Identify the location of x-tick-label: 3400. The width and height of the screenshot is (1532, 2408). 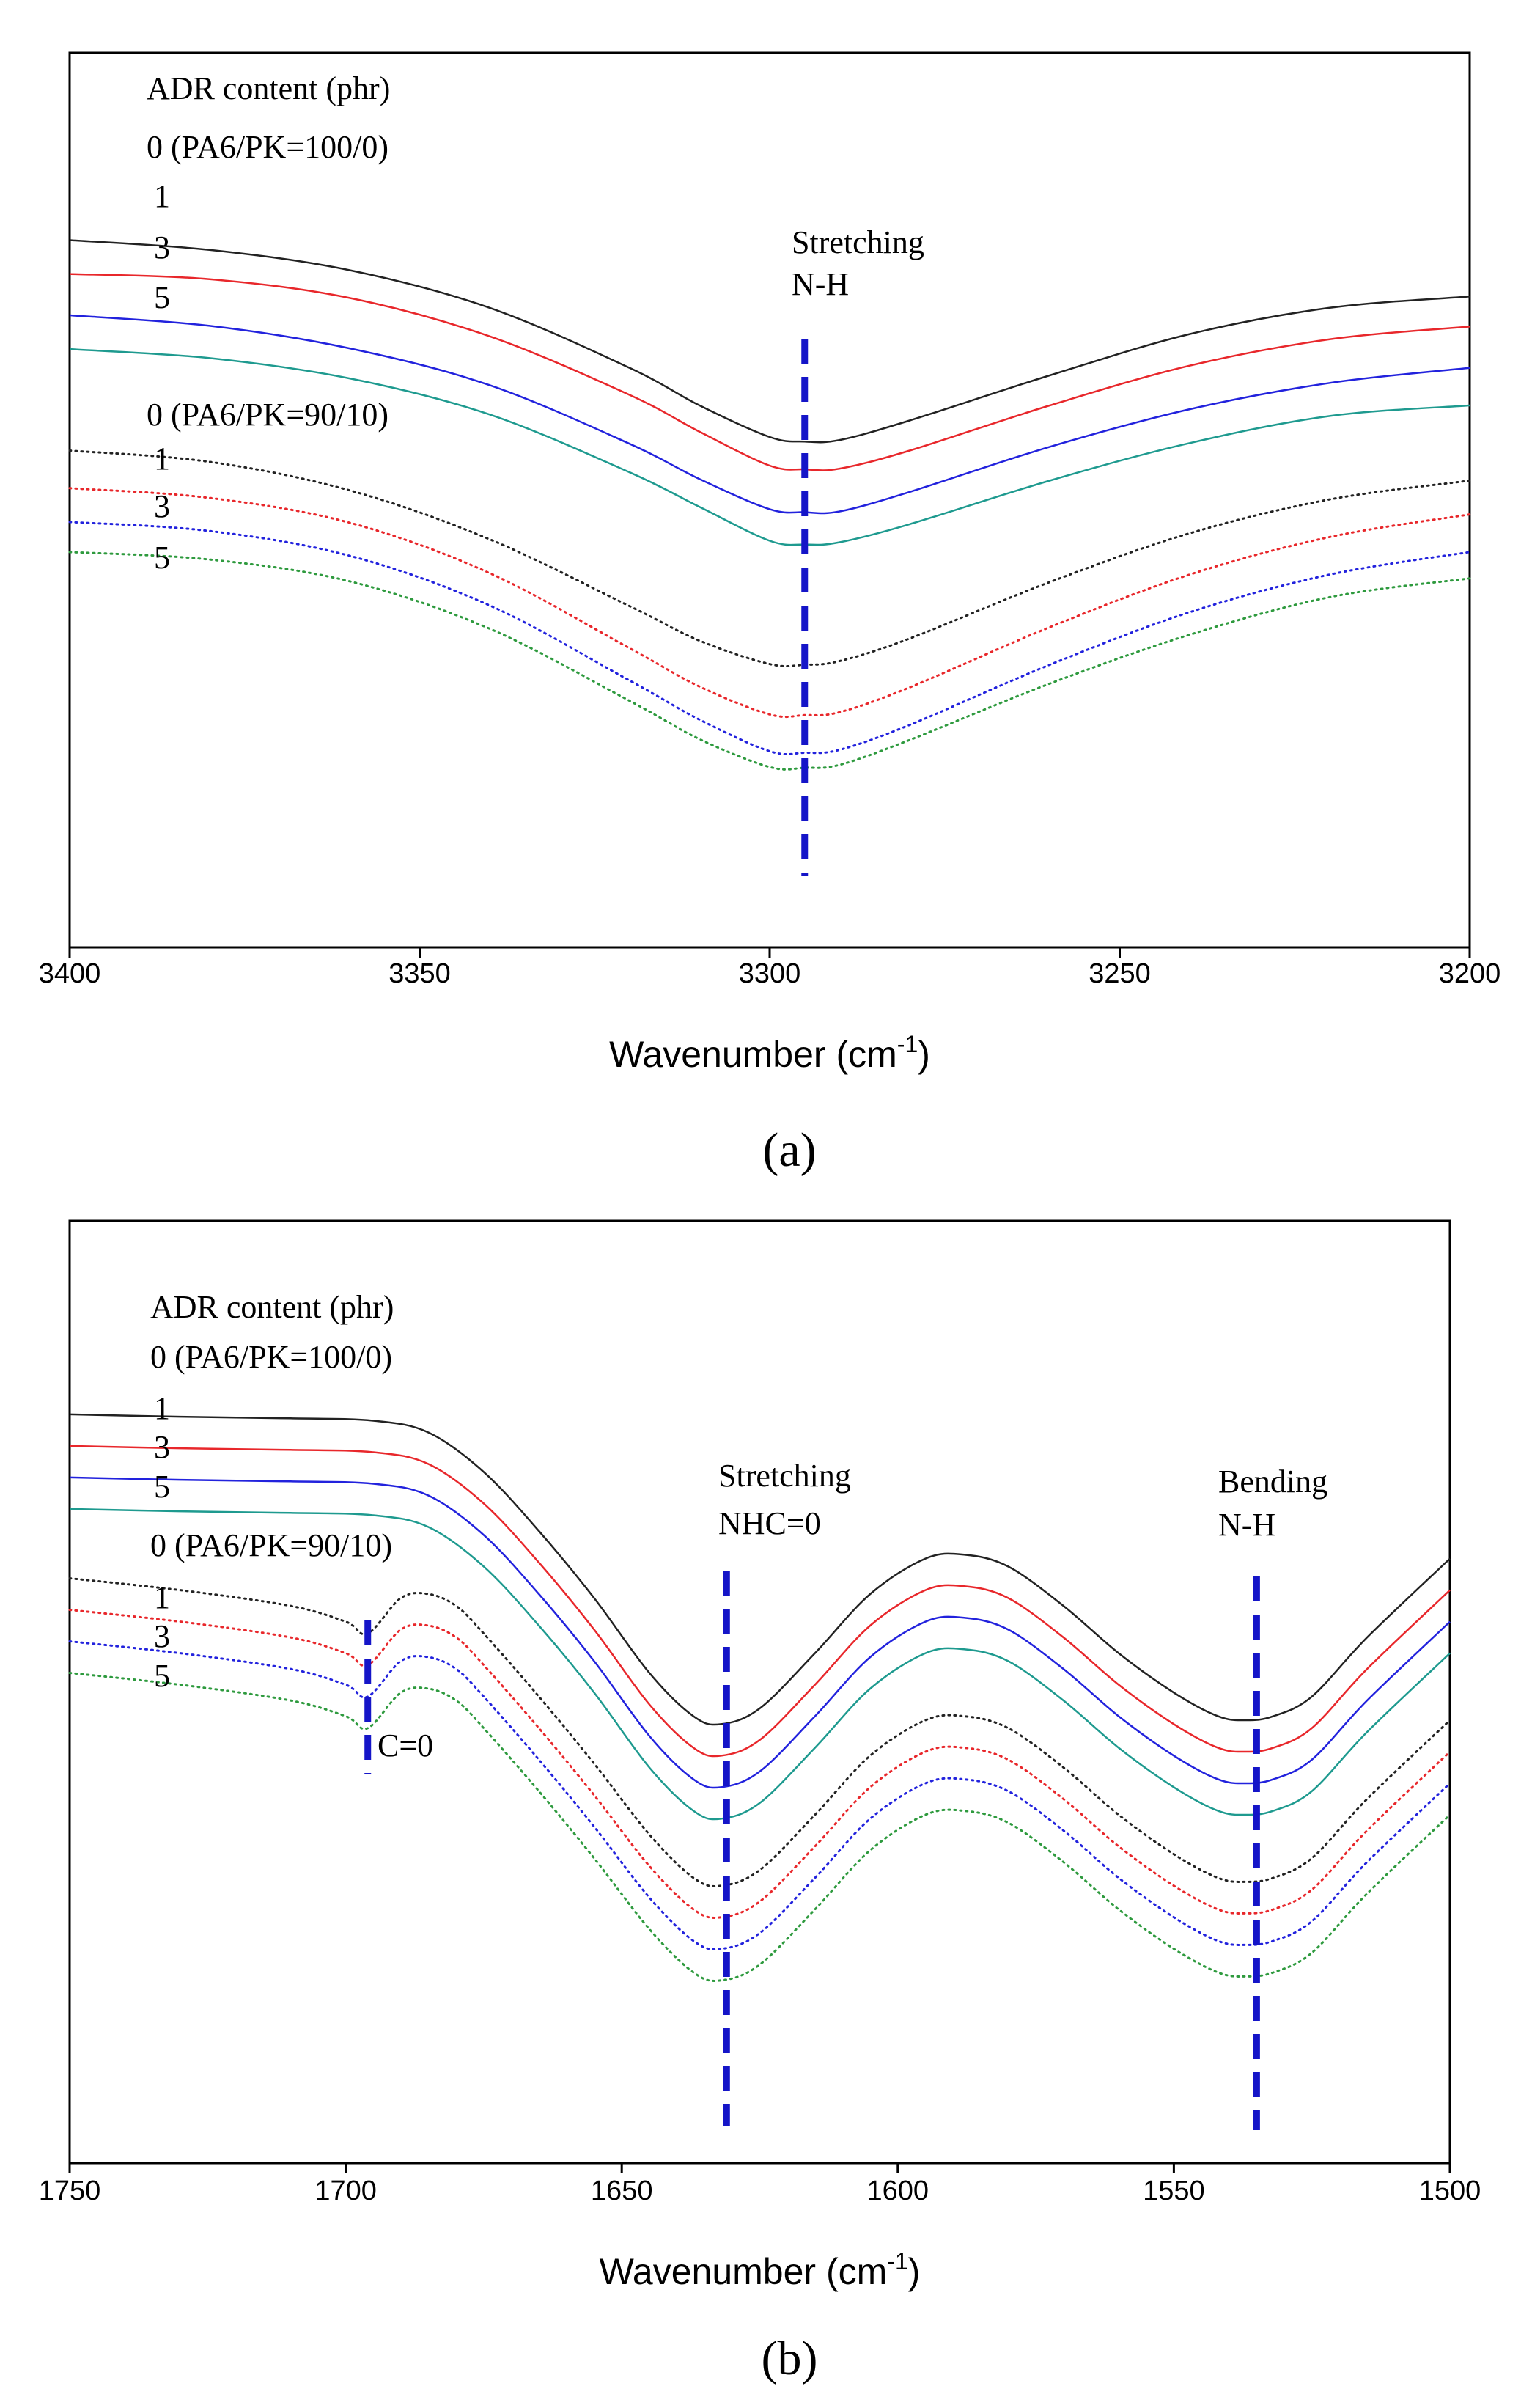
(70, 973).